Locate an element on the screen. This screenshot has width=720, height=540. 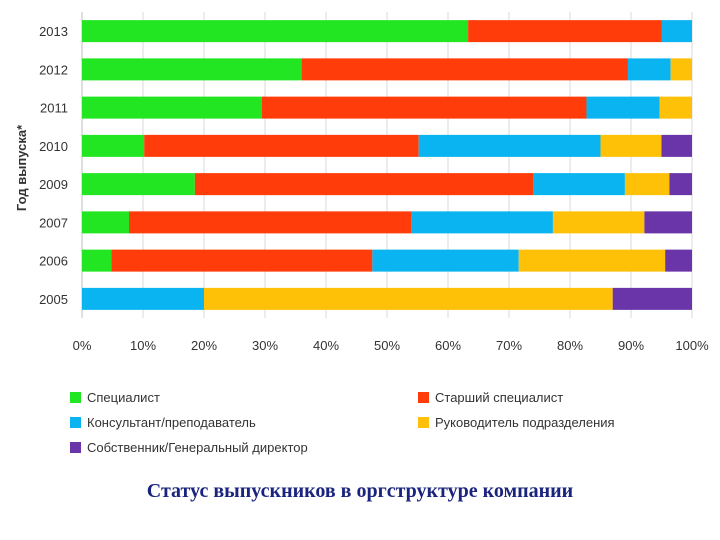
y-tick-label: 2005 is located at coordinates (53, 299).